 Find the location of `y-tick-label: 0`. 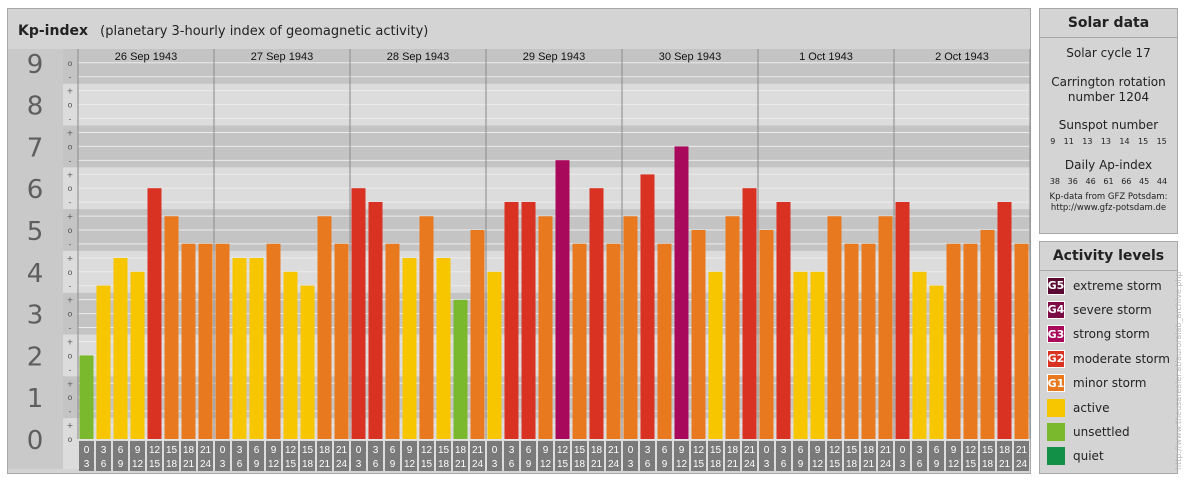

y-tick-label: 0 is located at coordinates (35, 441).